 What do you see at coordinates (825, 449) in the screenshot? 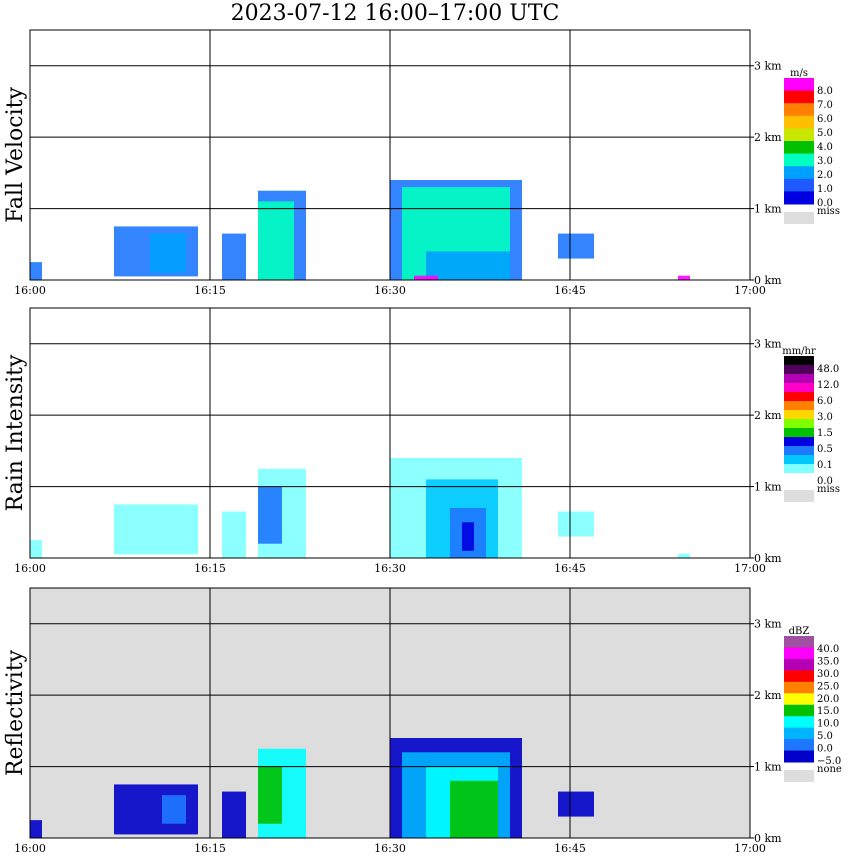
I see `legend-label: 0.5` at bounding box center [825, 449].